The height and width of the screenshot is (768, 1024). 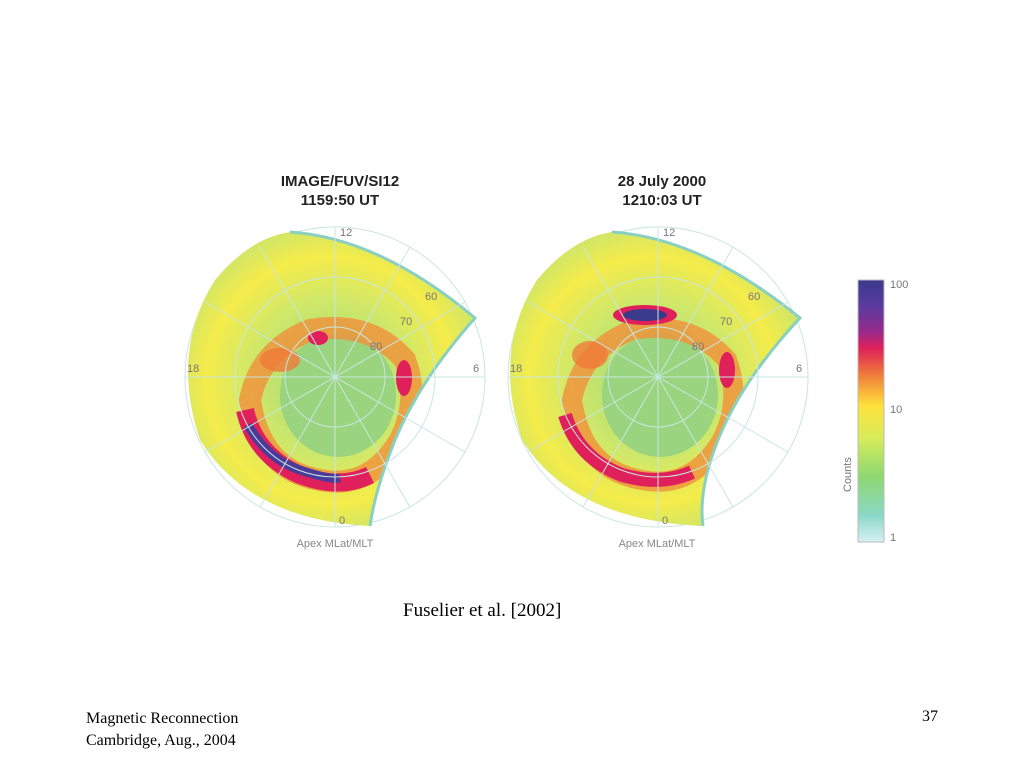 I want to click on left-lat-80-label: 80, so click(x=376, y=347).